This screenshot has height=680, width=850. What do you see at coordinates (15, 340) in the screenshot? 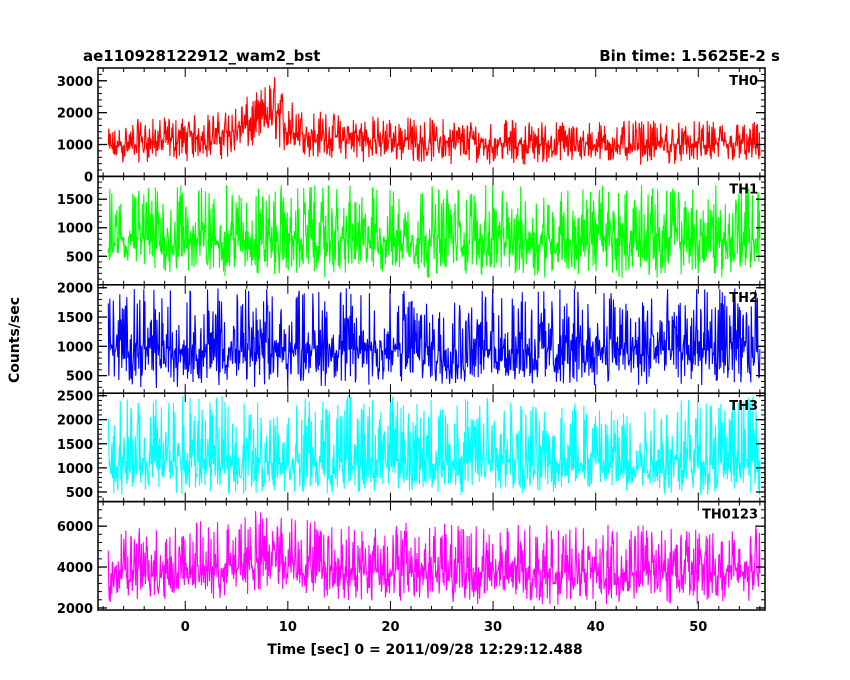
I see `y-axis-label: Counts/sec` at bounding box center [15, 340].